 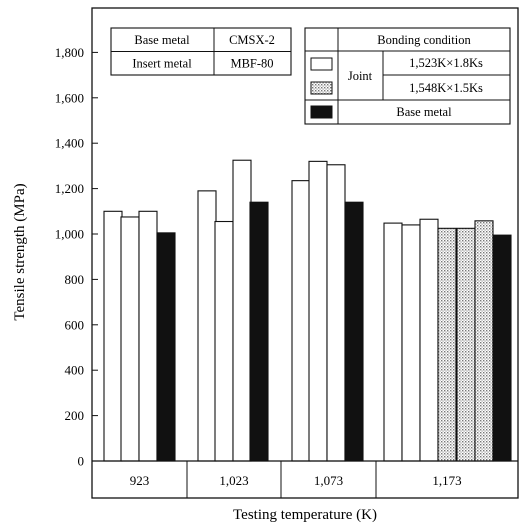 What do you see at coordinates (69, 97) in the screenshot?
I see `y-tick-label: 1,600` at bounding box center [69, 97].